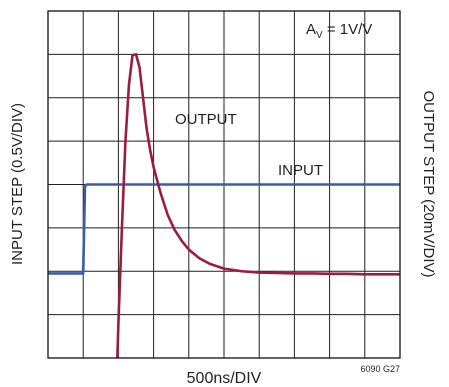  I want to click on output-series-label: OUTPUT, so click(206, 119).